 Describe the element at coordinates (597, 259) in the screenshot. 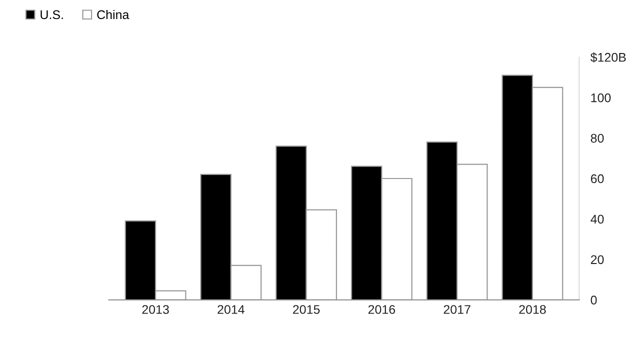

I see `y-tick-label: 20` at that location.